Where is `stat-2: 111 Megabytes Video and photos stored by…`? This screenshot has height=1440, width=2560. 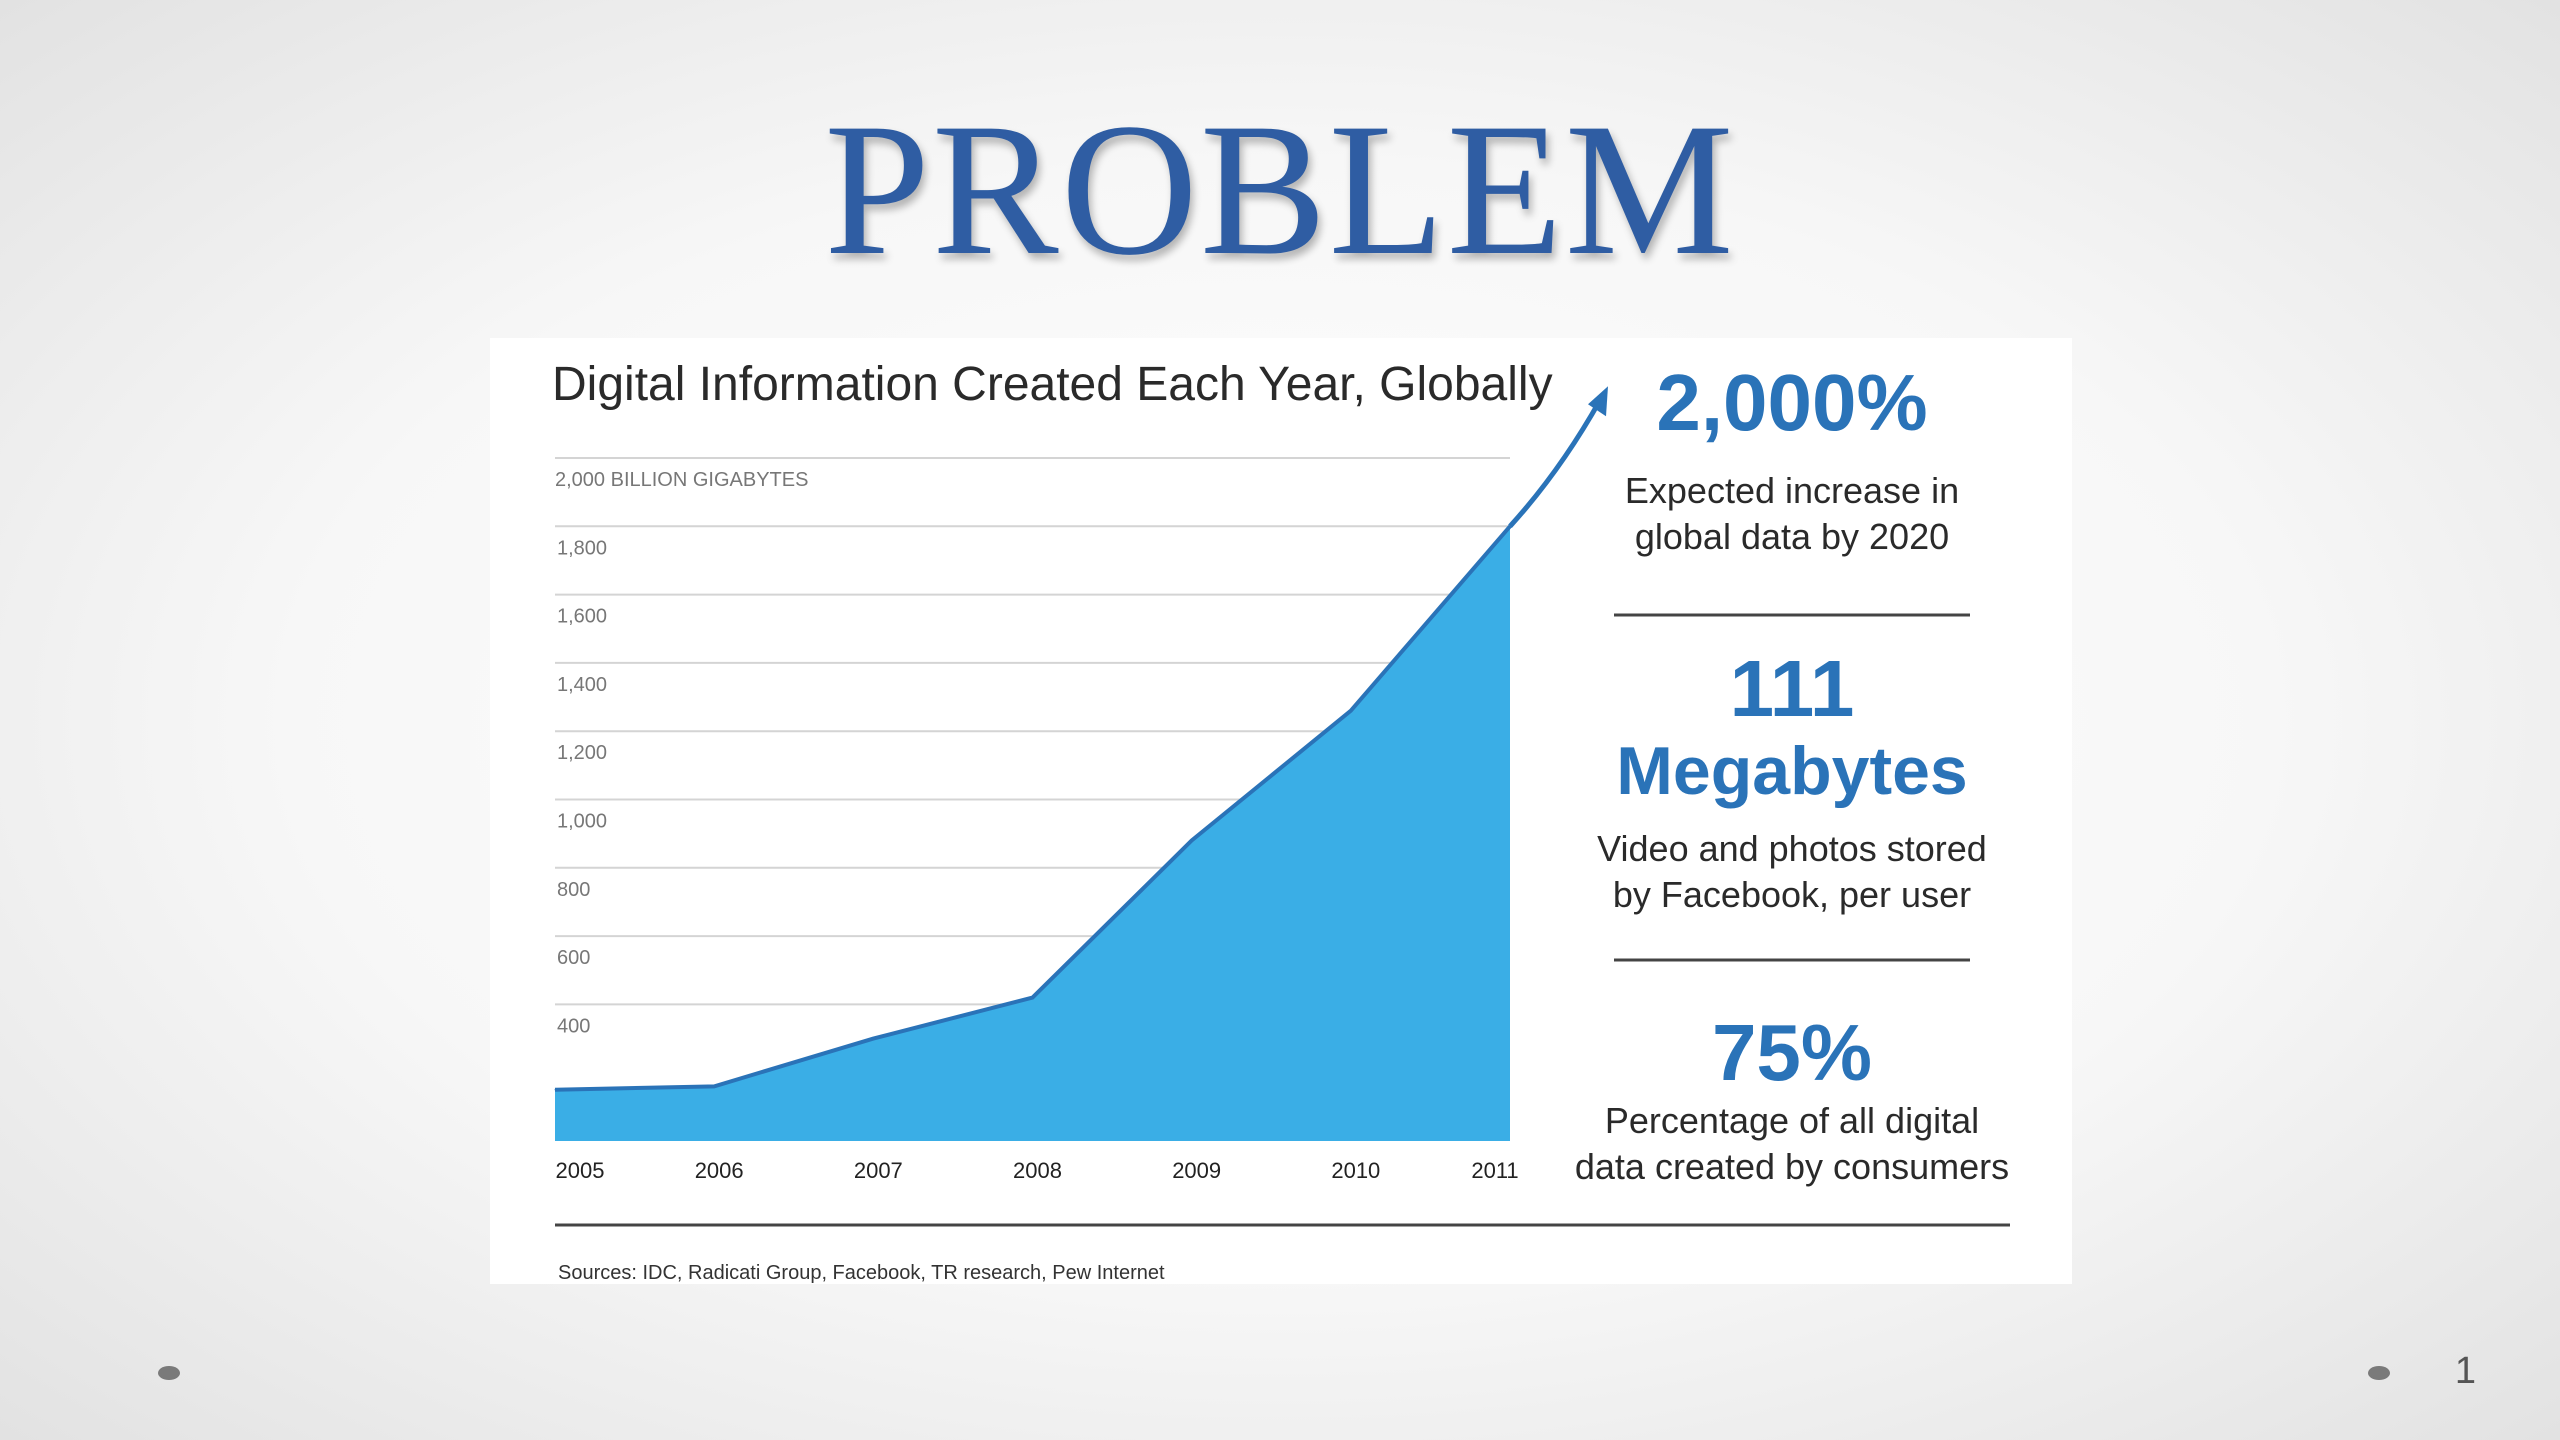
stat-2: 111 Megabytes Video and photos stored by… is located at coordinates (1792, 779).